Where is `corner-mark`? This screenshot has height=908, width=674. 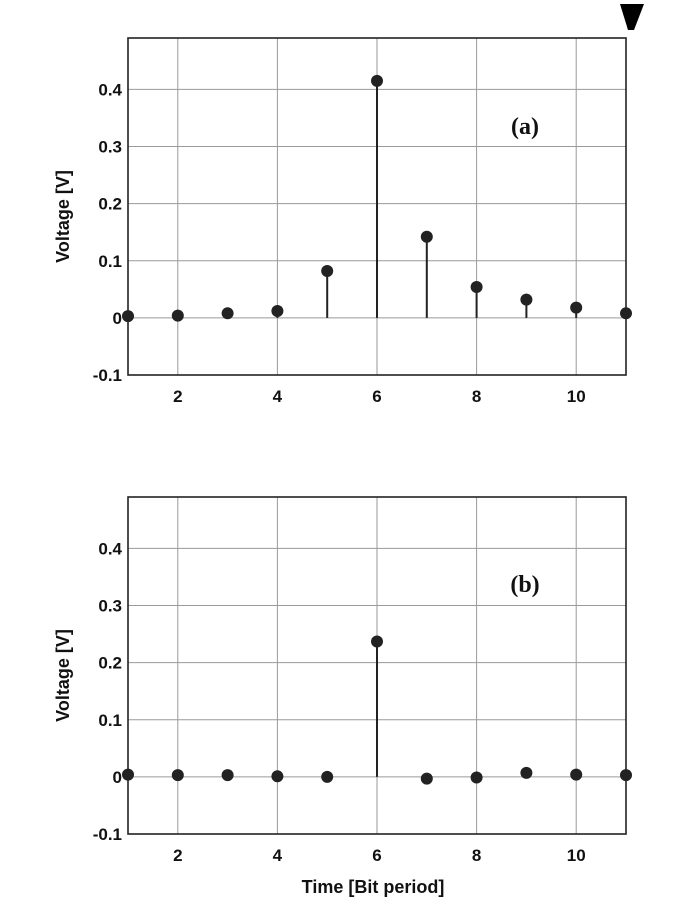 corner-mark is located at coordinates (632, 17).